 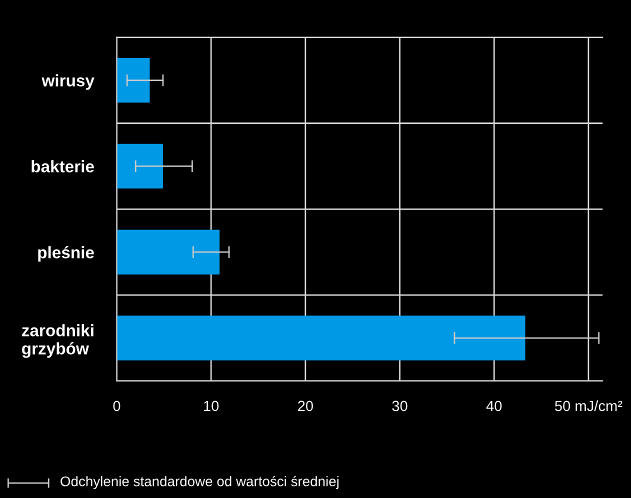 I want to click on y-tick-label: bakterie, so click(x=63, y=166).